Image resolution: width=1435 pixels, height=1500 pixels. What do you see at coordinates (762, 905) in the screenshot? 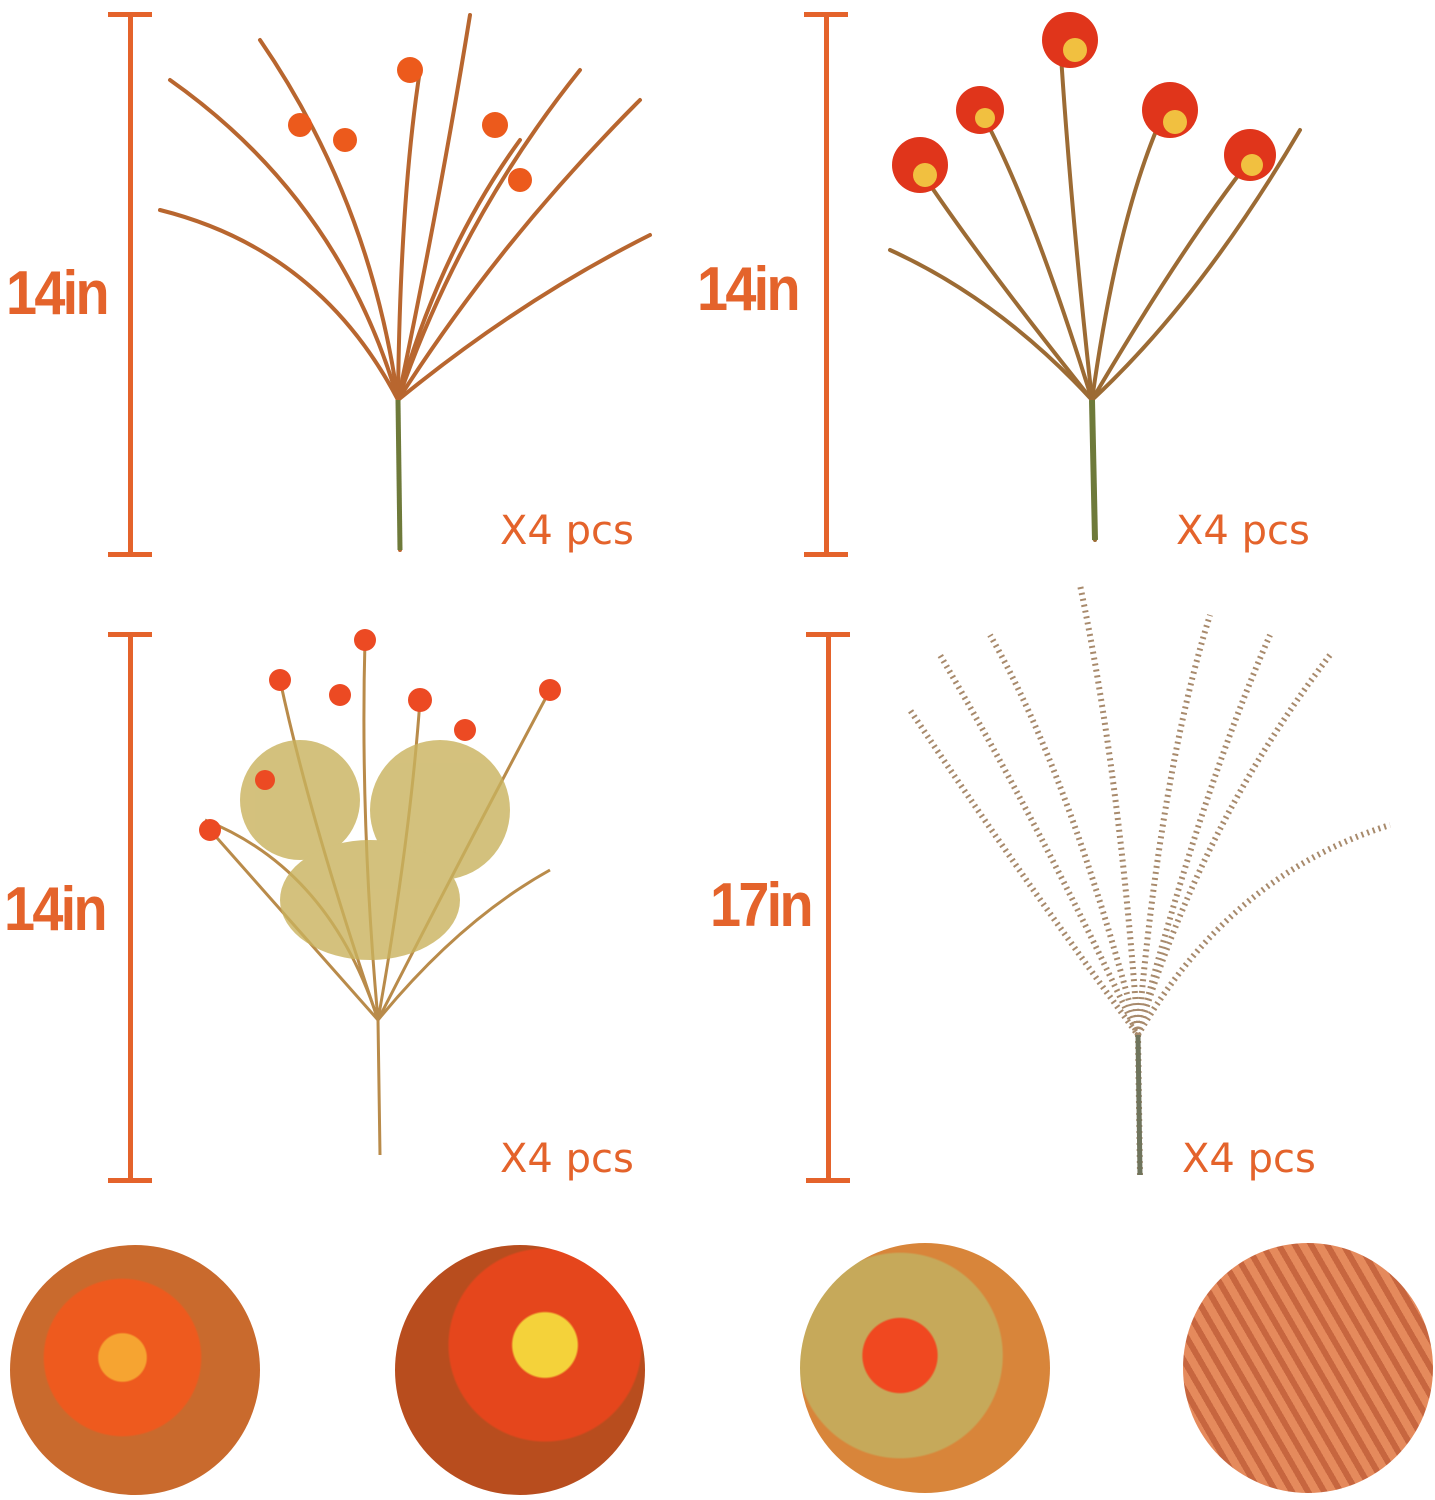
I see `height-label-4: 17in` at bounding box center [762, 905].